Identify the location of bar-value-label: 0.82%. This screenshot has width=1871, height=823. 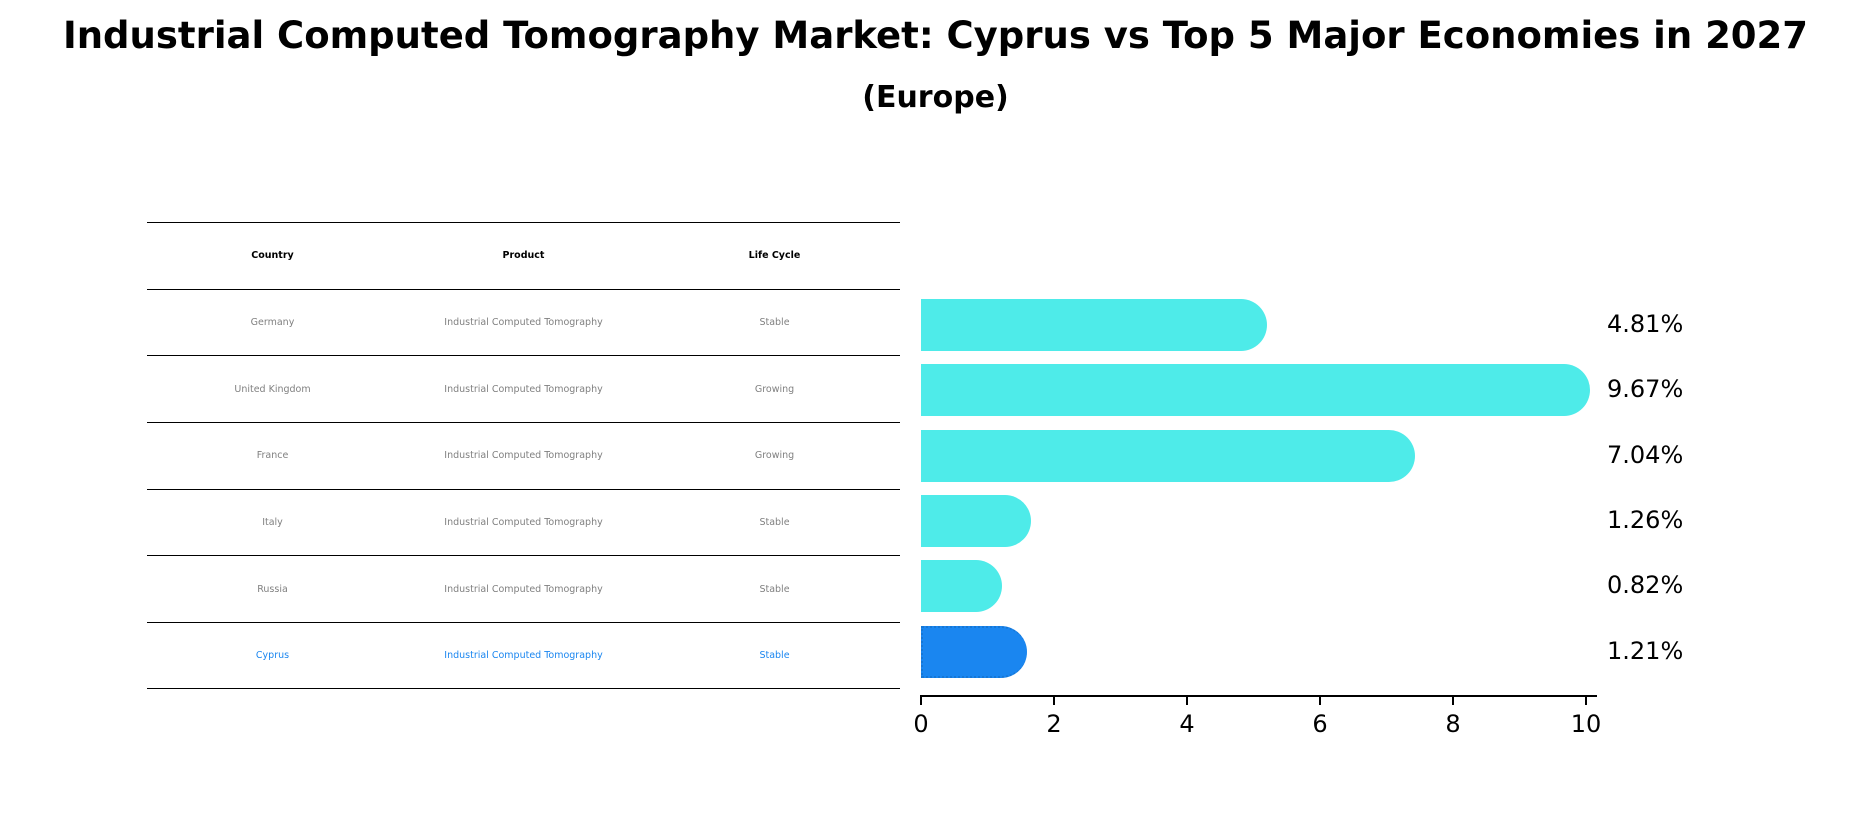
(1645, 585).